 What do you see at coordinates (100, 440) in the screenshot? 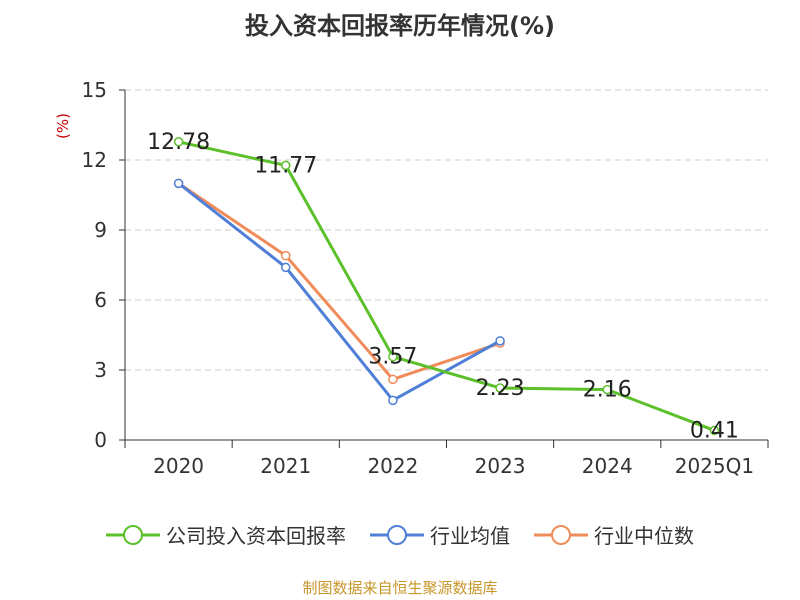
I see `y-tick-label: 0` at bounding box center [100, 440].